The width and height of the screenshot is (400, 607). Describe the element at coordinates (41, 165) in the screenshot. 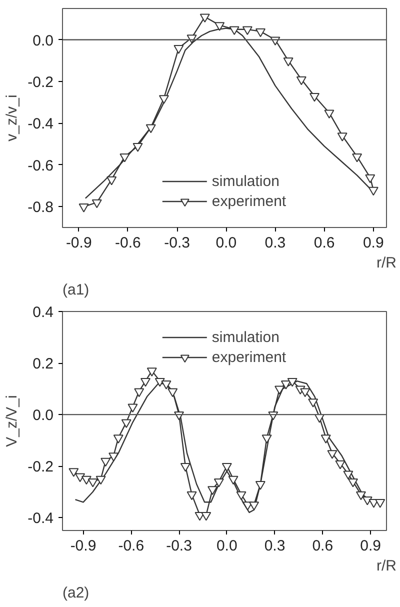

I see `y-tick-label: -0.6` at that location.